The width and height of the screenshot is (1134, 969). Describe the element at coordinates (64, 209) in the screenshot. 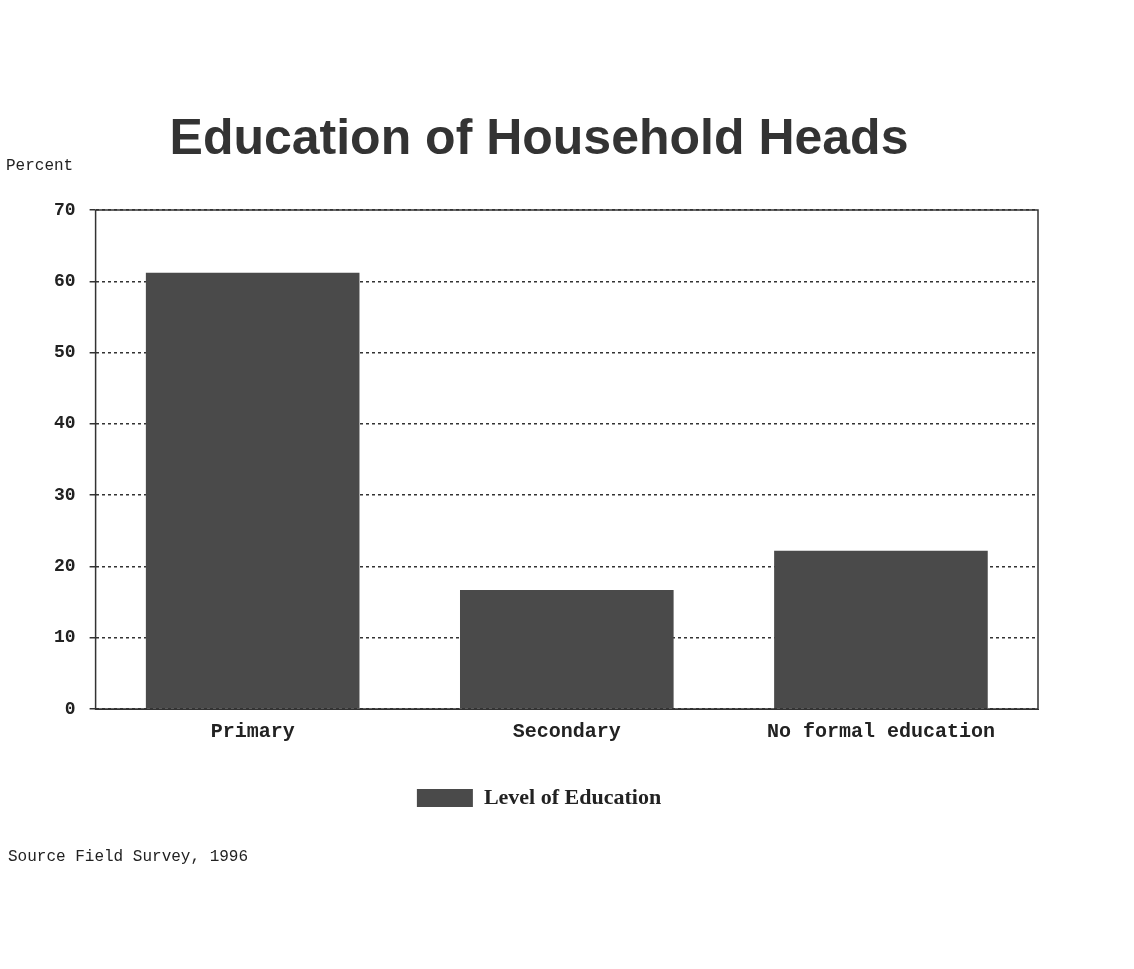

I see `y-tick-label: 70` at that location.